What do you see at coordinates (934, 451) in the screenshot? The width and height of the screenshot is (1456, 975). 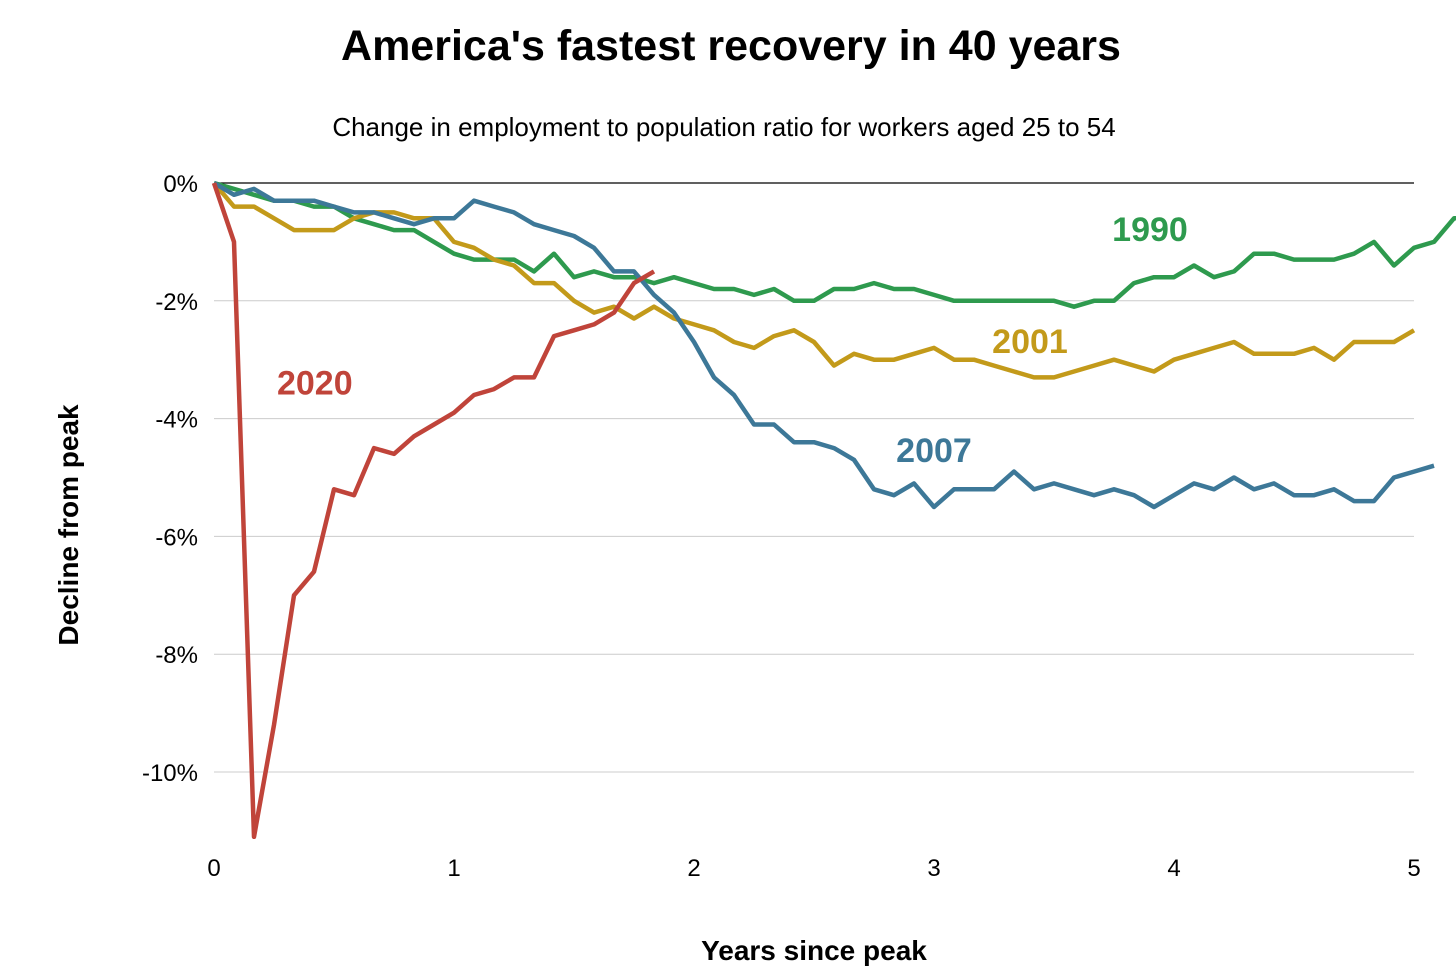 I see `series-label-2007: 2007` at bounding box center [934, 451].